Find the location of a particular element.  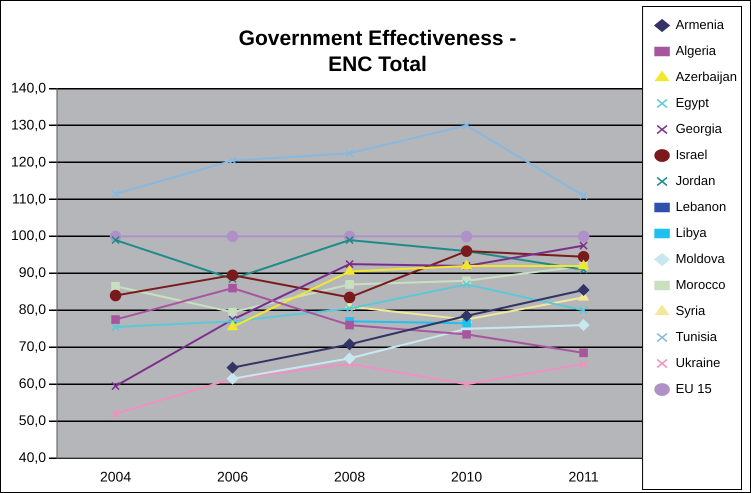

legend-label: Georgia is located at coordinates (699, 128).